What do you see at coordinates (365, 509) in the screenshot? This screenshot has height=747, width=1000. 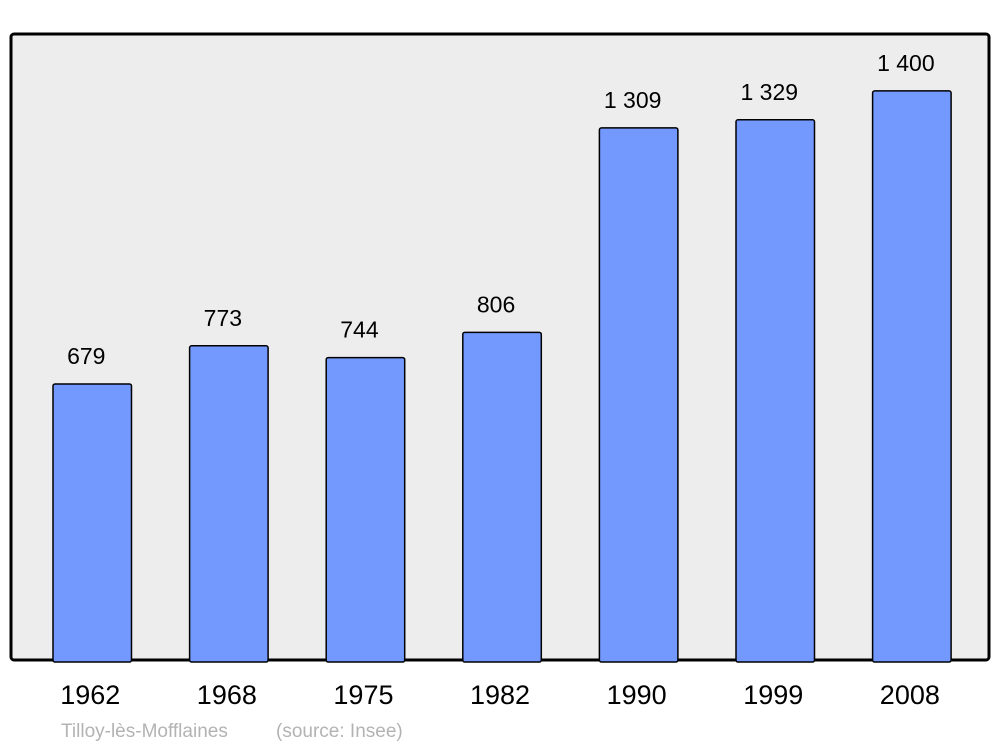 I see `bar-1975` at bounding box center [365, 509].